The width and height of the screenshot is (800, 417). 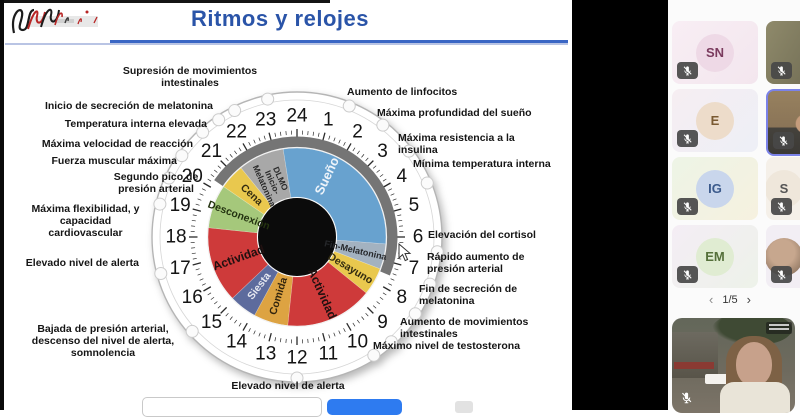 I want to click on clock-event-label: Fin de secreción de melatonina, so click(x=469, y=296).